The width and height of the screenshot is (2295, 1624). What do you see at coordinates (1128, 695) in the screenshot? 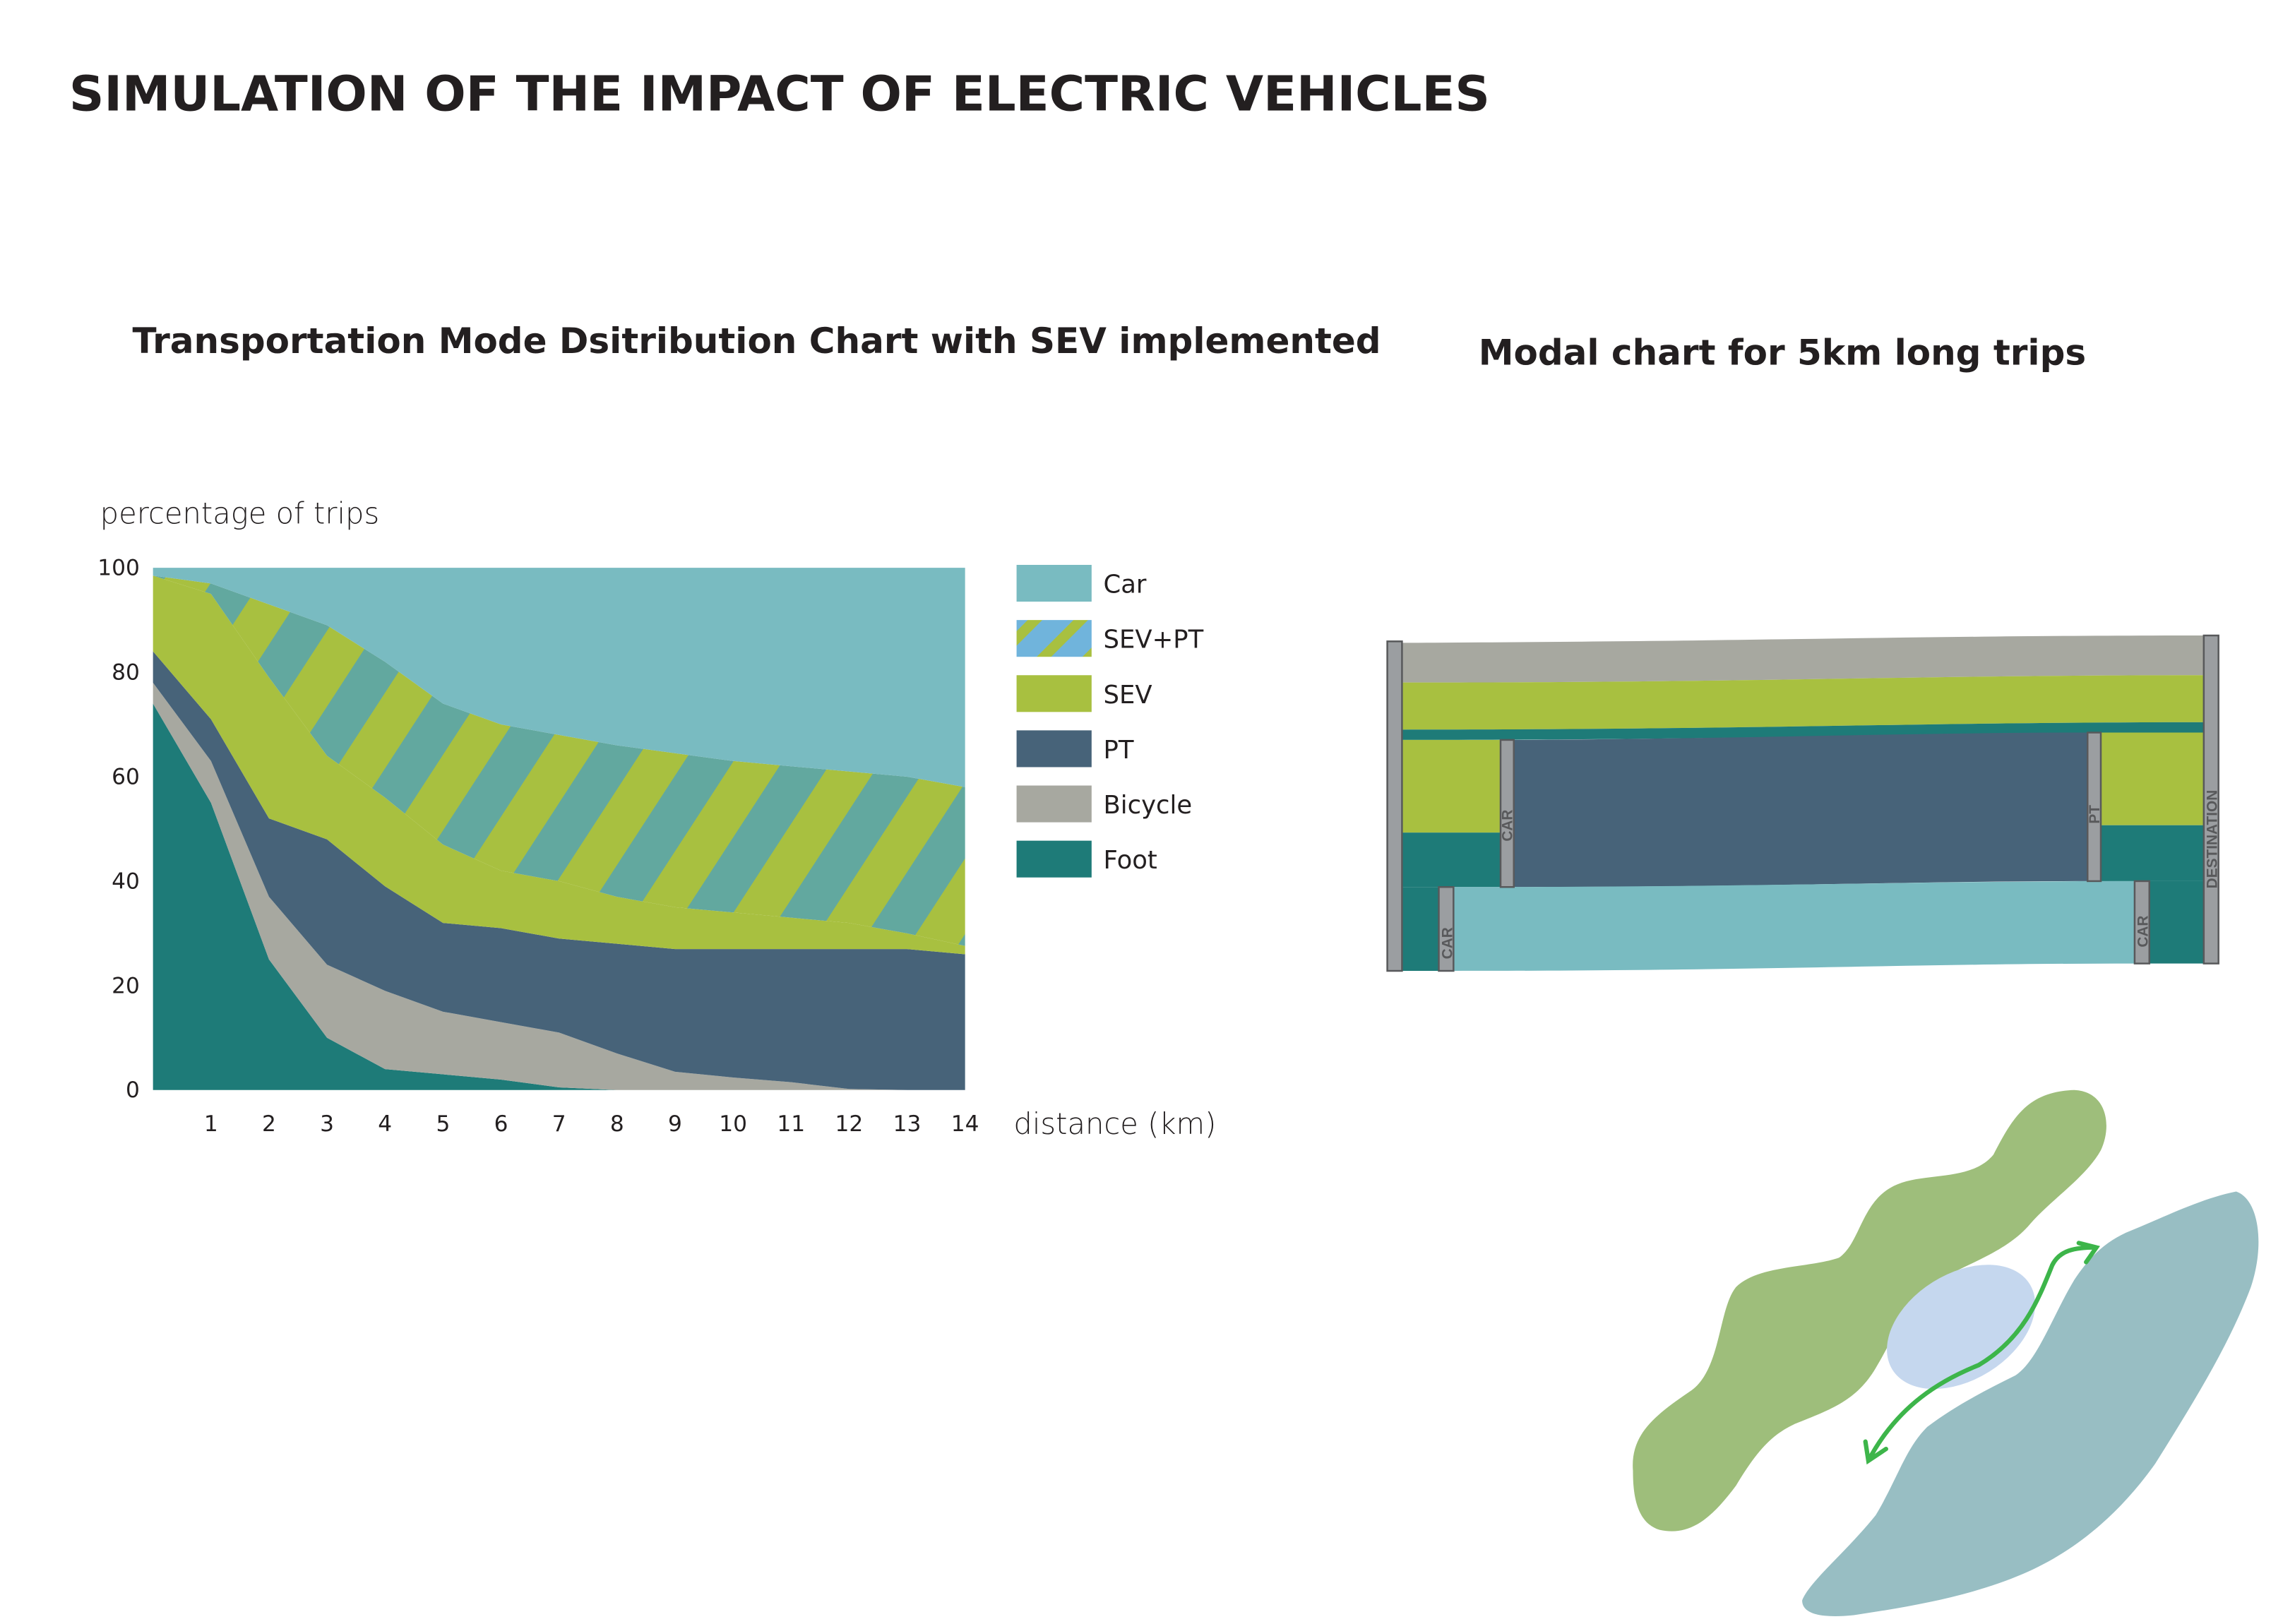
I see `legend-label: SEV` at bounding box center [1128, 695].